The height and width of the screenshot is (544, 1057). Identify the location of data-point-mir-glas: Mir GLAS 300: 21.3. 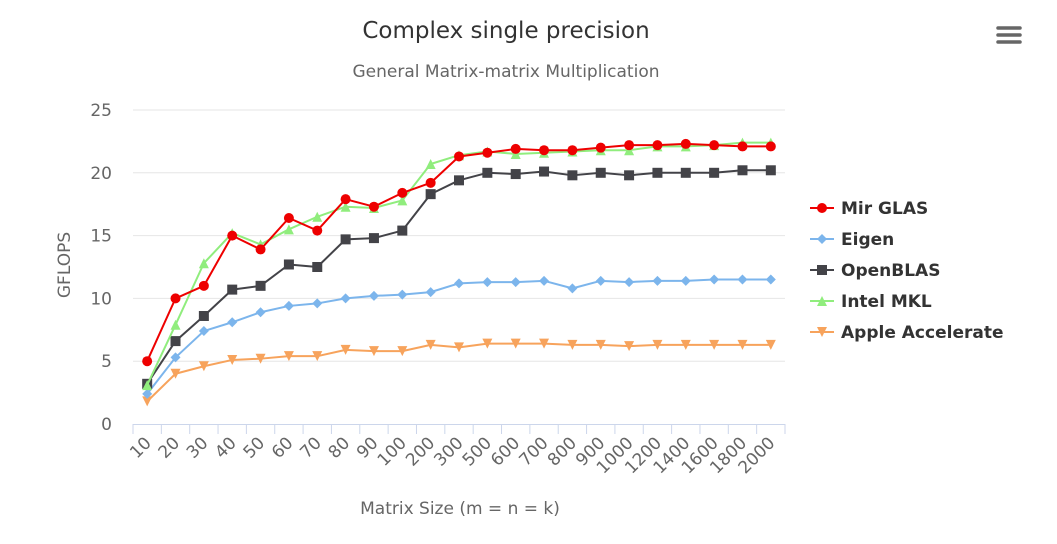
(459, 156).